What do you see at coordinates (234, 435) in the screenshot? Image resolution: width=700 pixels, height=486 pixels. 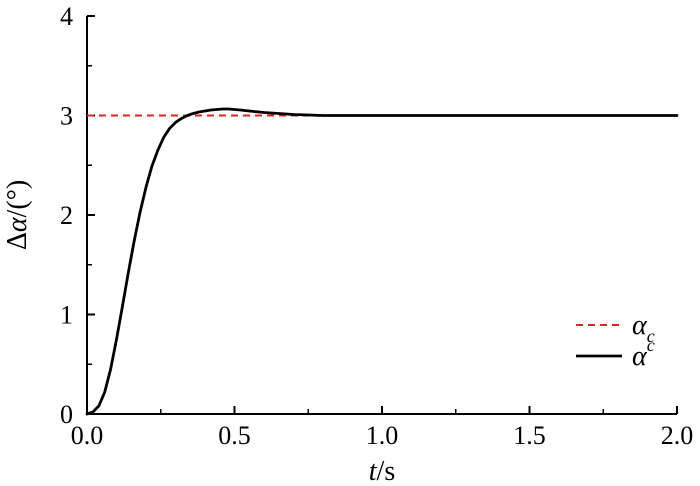 I see `x-tick-label: 0.5` at bounding box center [234, 435].